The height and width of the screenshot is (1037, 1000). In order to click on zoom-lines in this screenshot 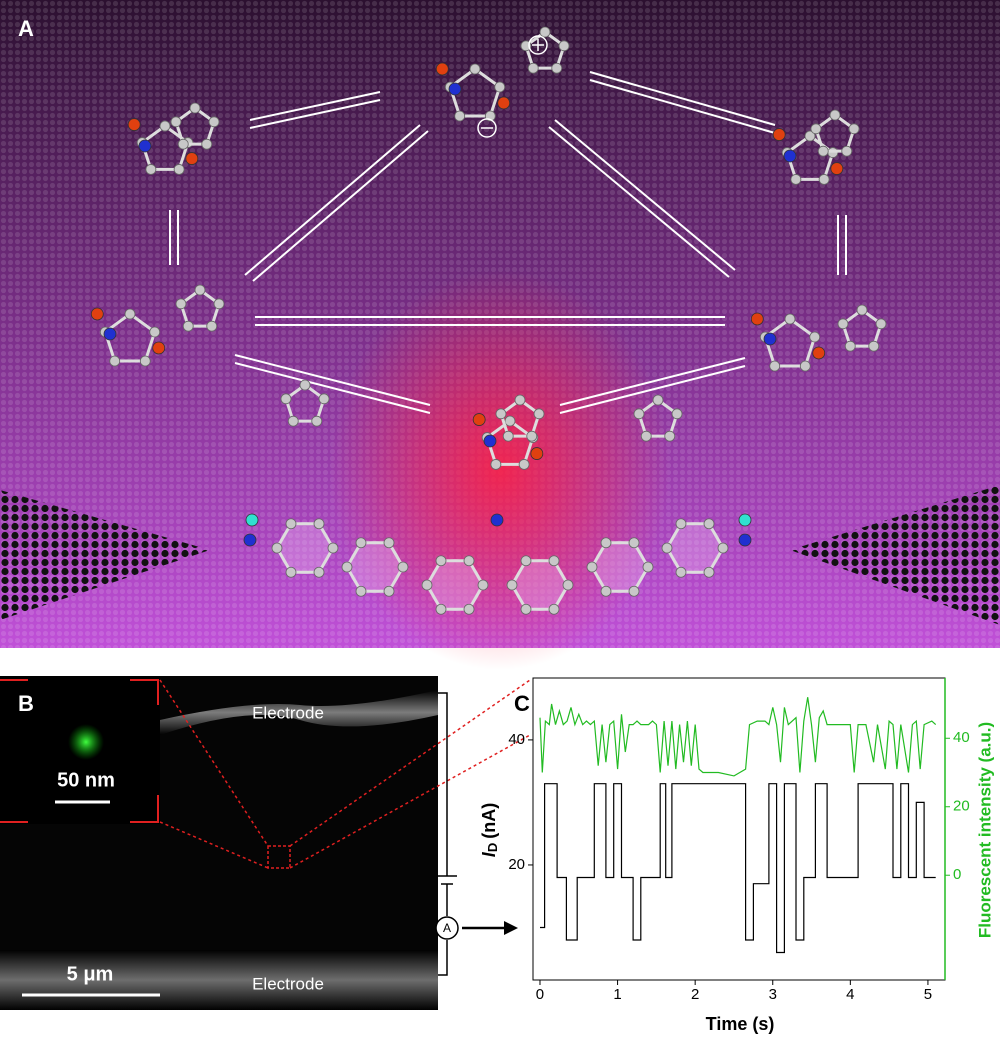, I will do `click(345, 774)`.